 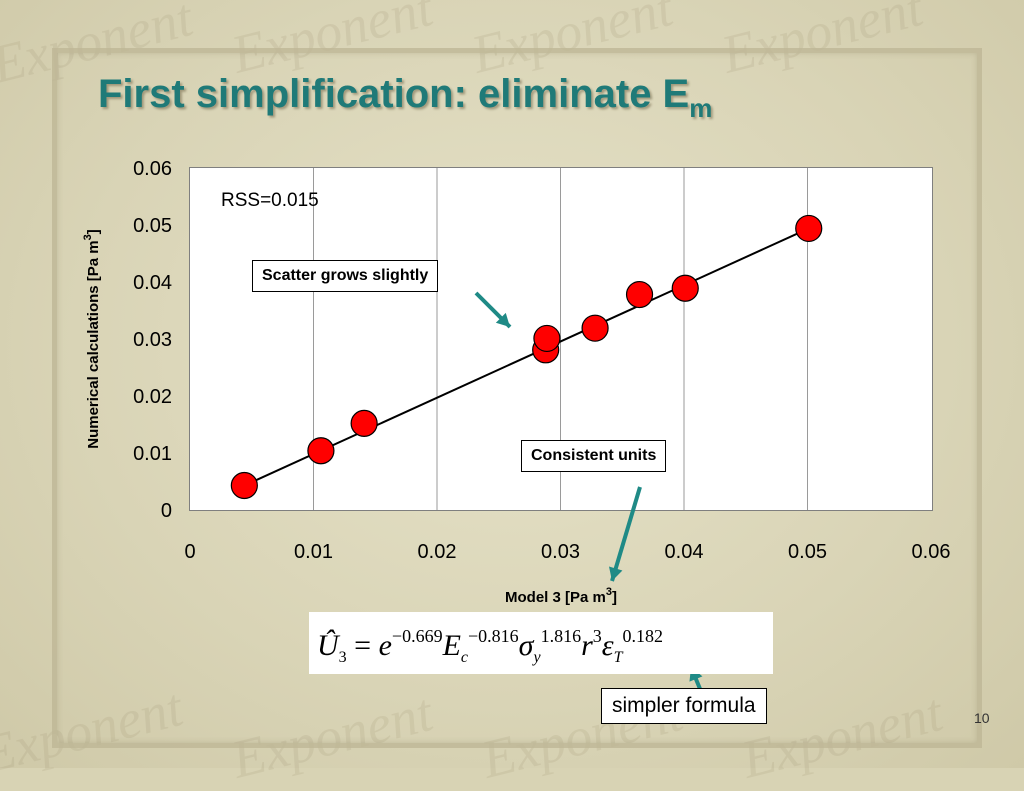 What do you see at coordinates (607, 645) in the screenshot?
I see `formula-eps: ε` at bounding box center [607, 645].